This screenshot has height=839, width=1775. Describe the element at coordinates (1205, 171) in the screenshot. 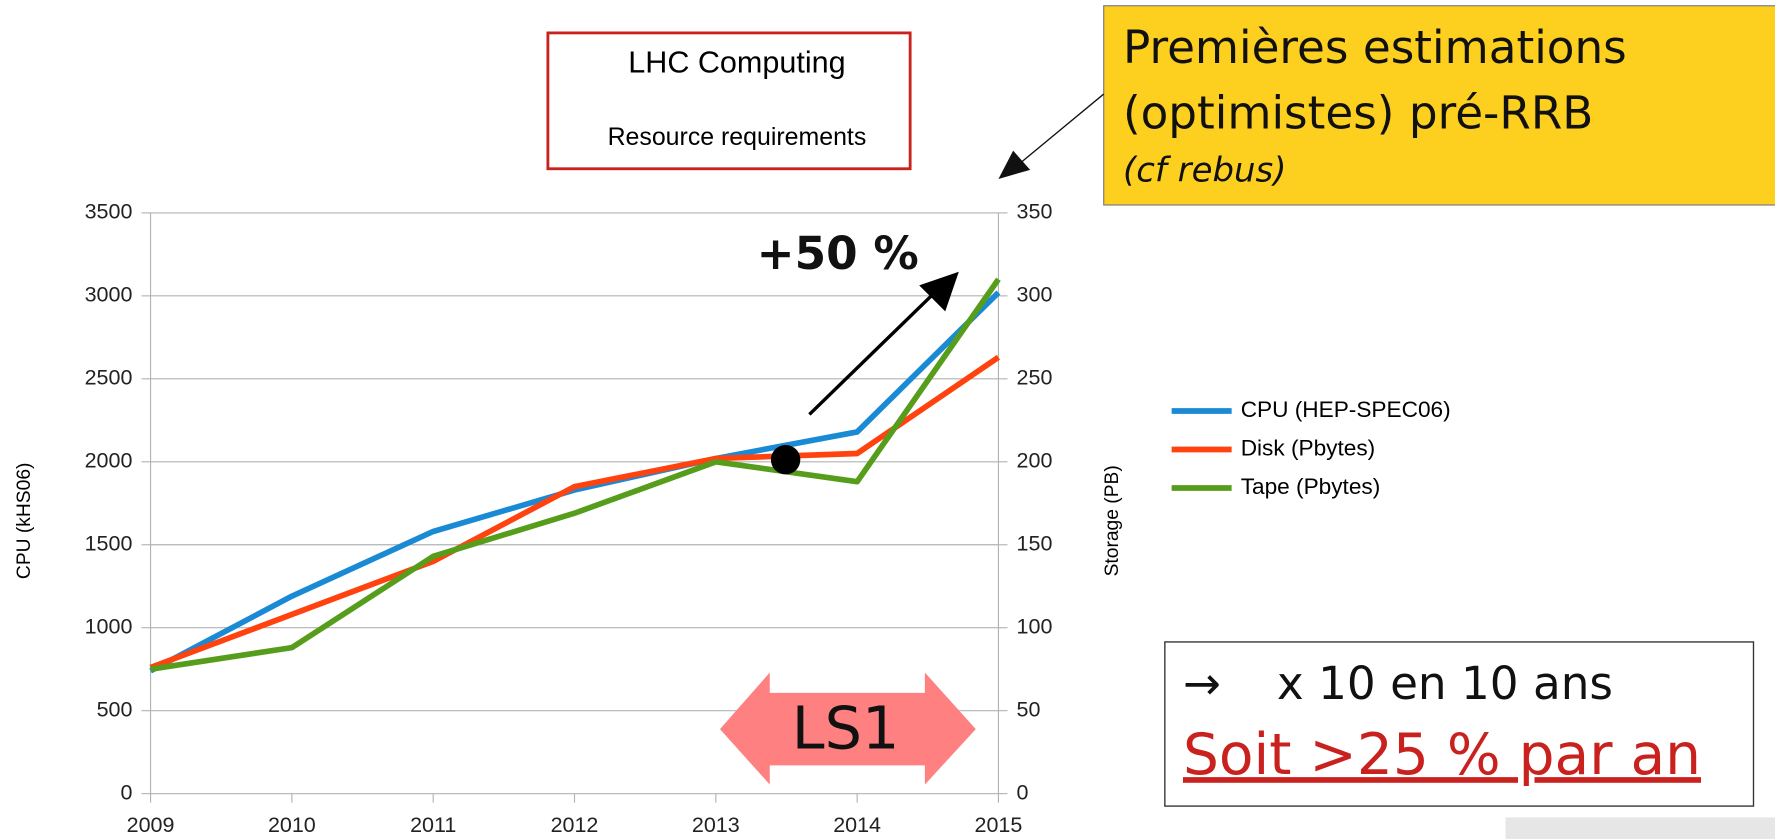

I see `estimate-note: (cf rebus)` at that location.